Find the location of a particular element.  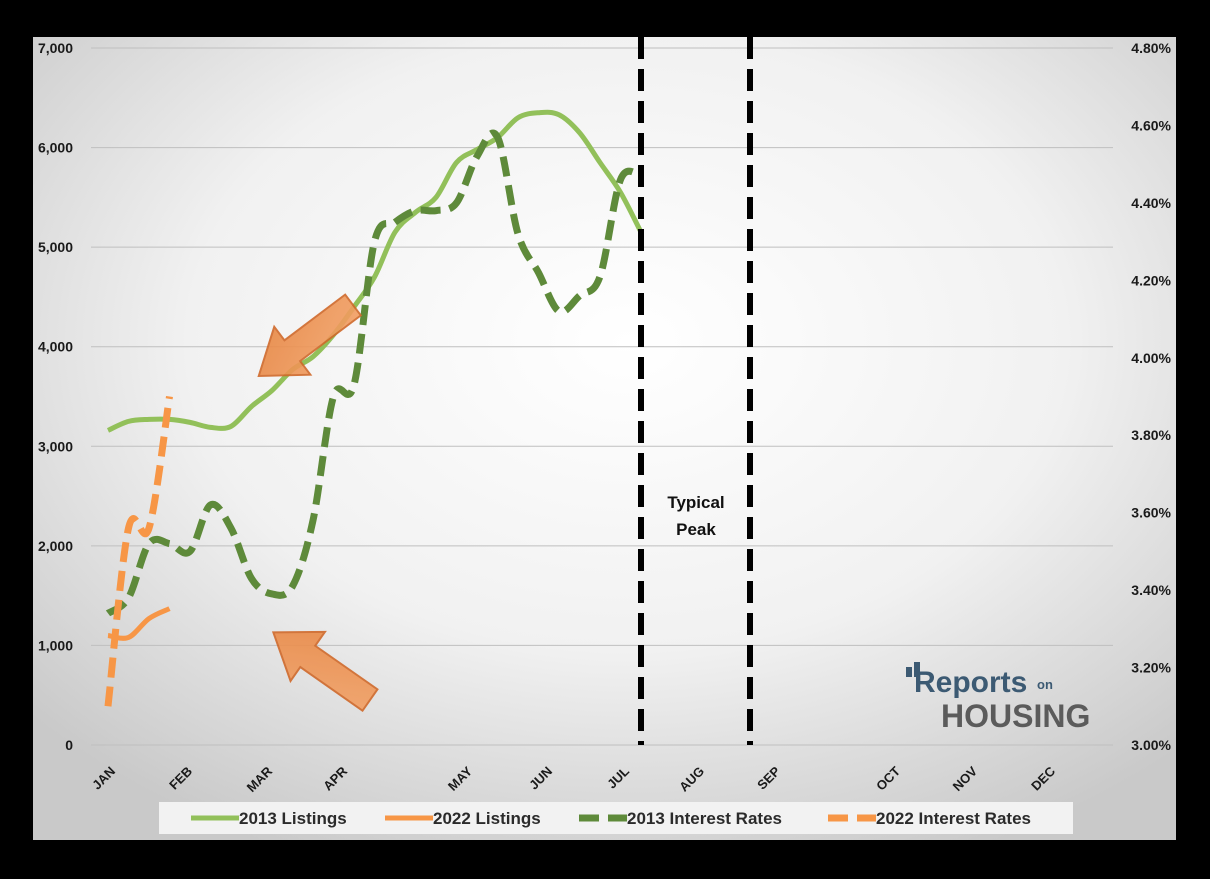

right-tick-label: 3.20% is located at coordinates (1151, 668).